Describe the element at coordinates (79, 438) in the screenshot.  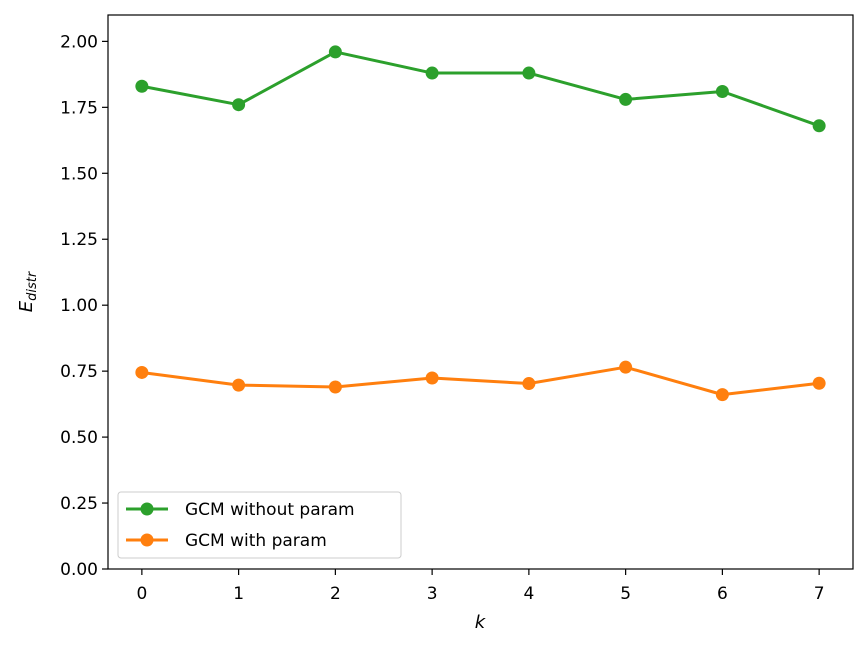
I see `y-tick-label: 0.50` at that location.